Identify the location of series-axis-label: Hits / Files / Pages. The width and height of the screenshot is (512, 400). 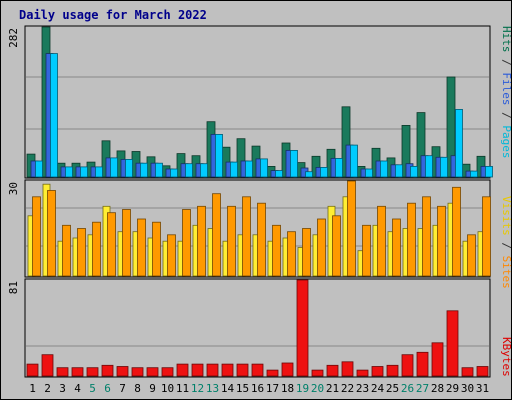
(506, 92).